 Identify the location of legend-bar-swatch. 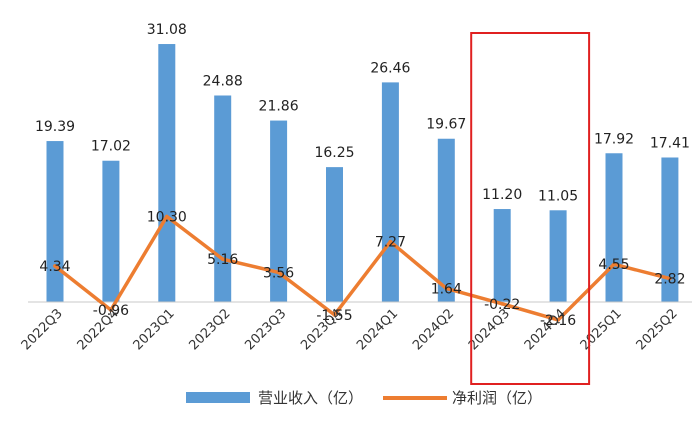
(218, 397).